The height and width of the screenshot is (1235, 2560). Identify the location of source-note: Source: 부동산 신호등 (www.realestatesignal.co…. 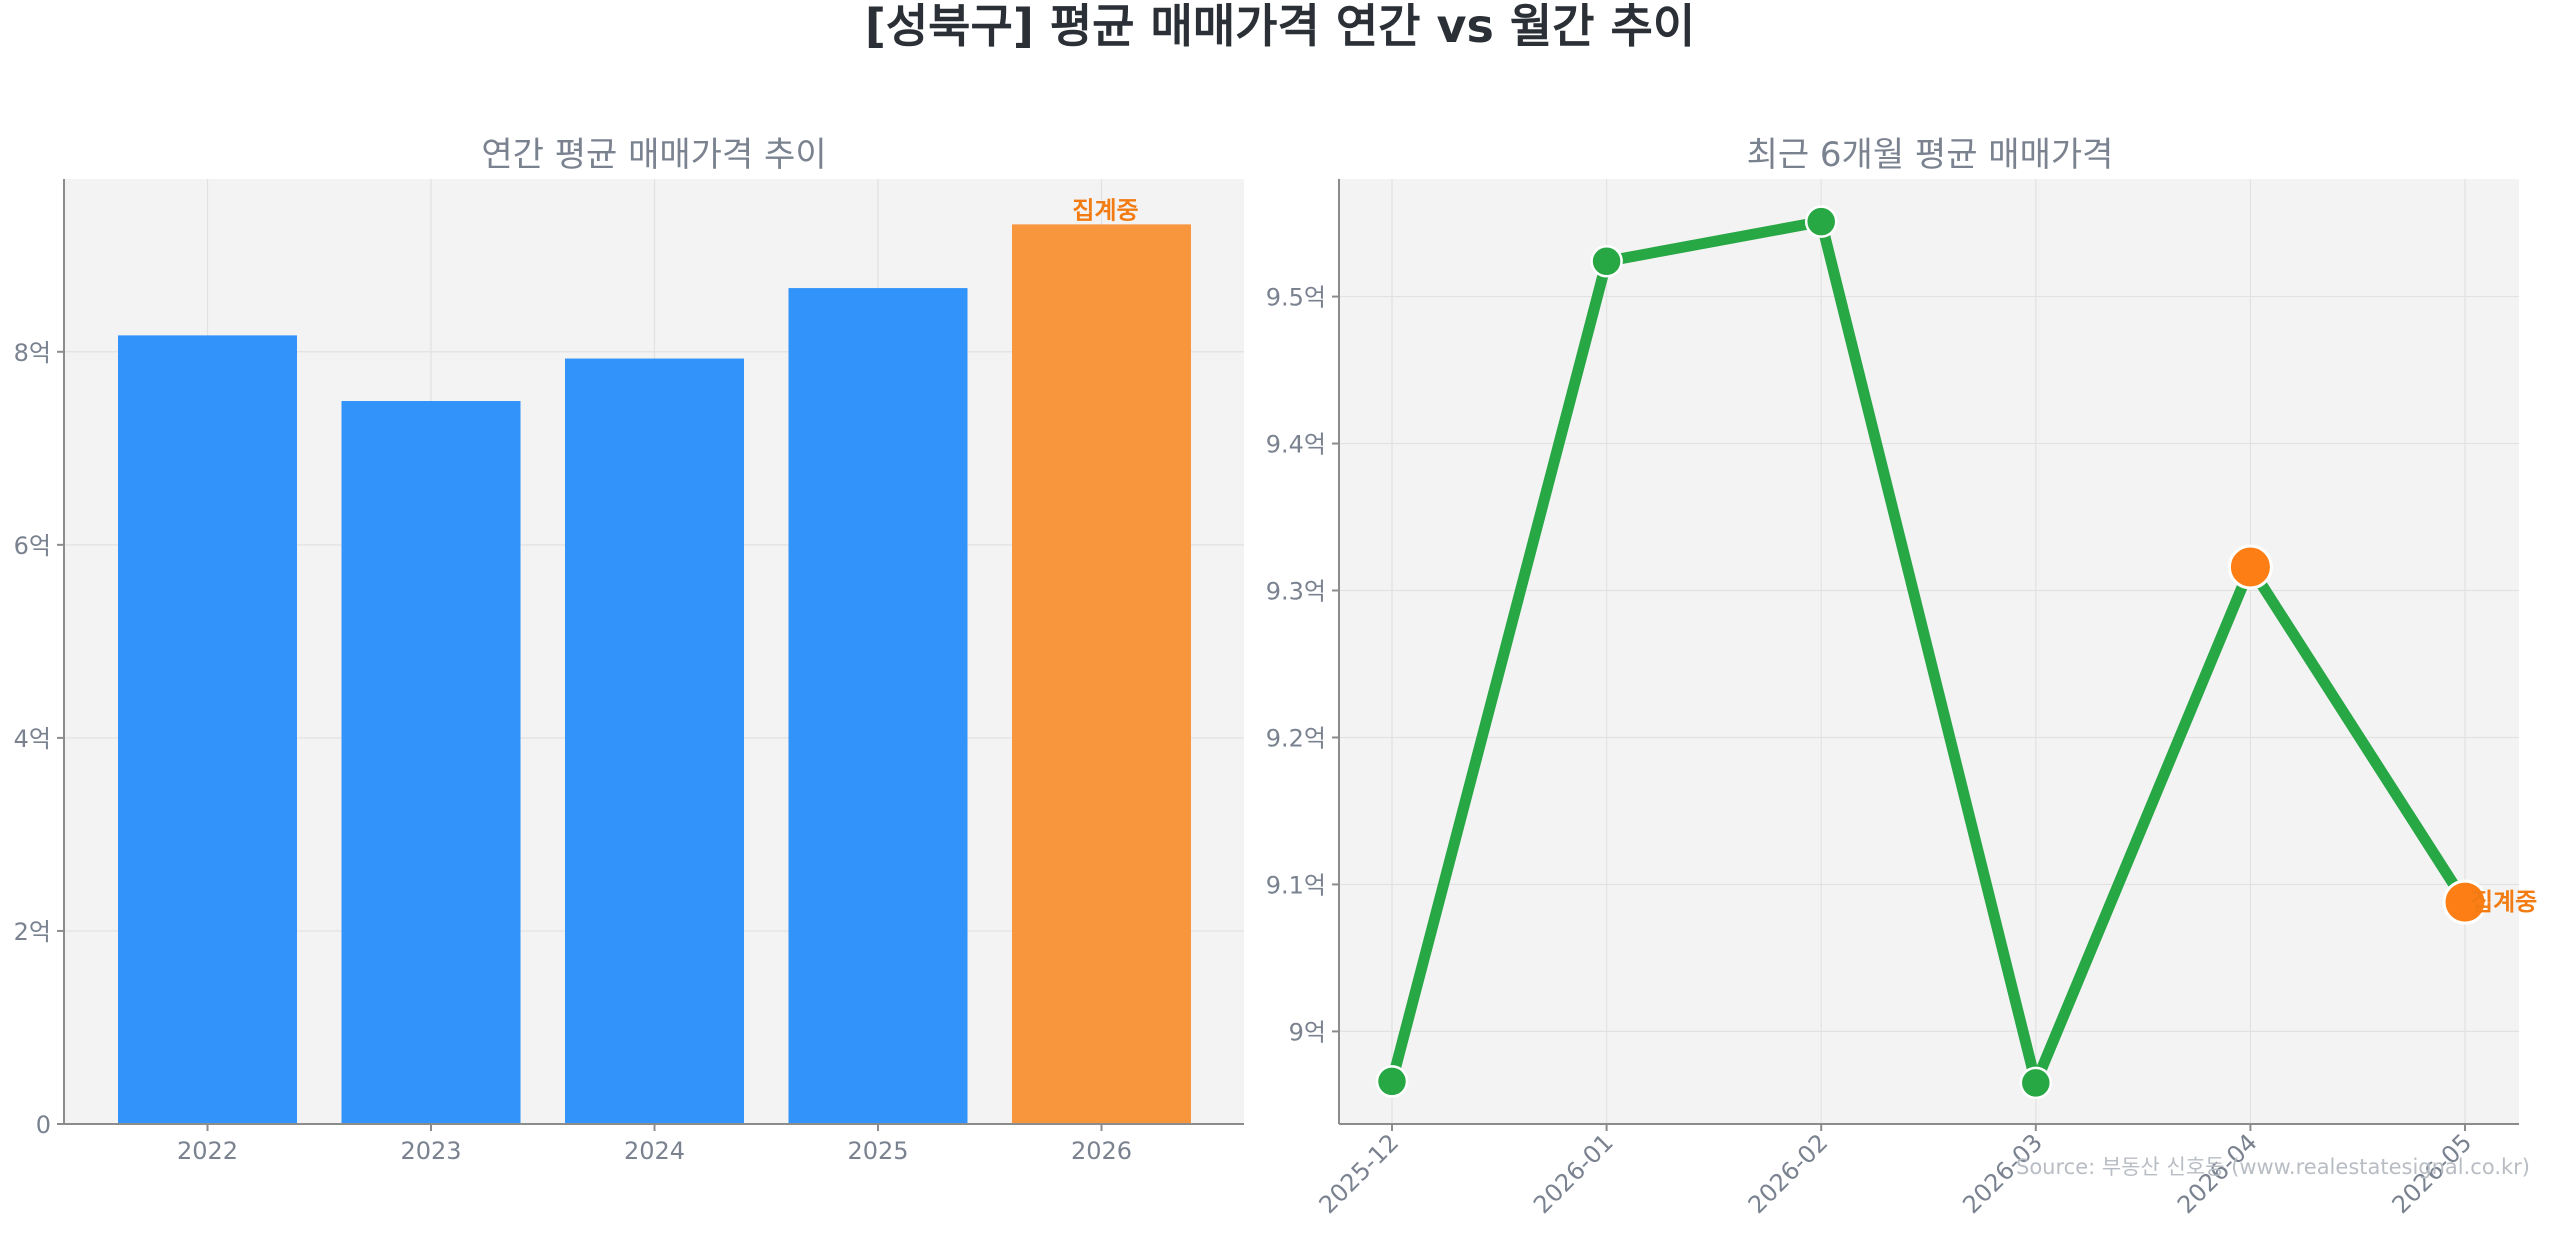
(2273, 1167).